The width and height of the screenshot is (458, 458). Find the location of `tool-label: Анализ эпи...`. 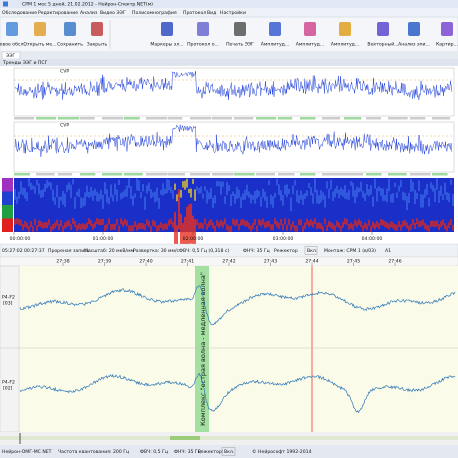

tool-label: Анализ эпи... is located at coordinates (414, 45).